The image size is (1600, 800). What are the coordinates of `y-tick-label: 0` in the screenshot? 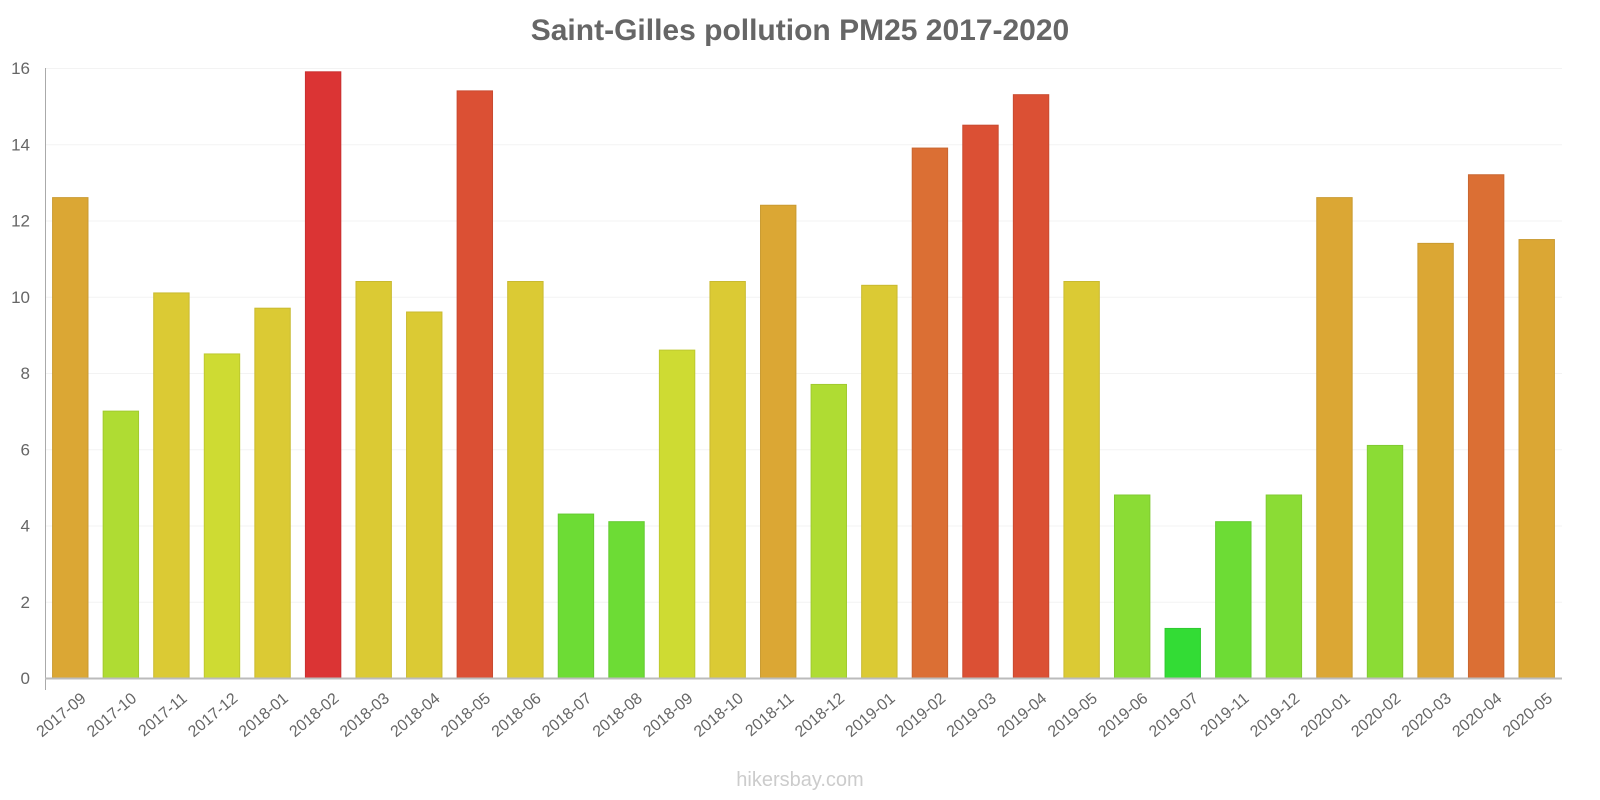 It's located at (25, 678).